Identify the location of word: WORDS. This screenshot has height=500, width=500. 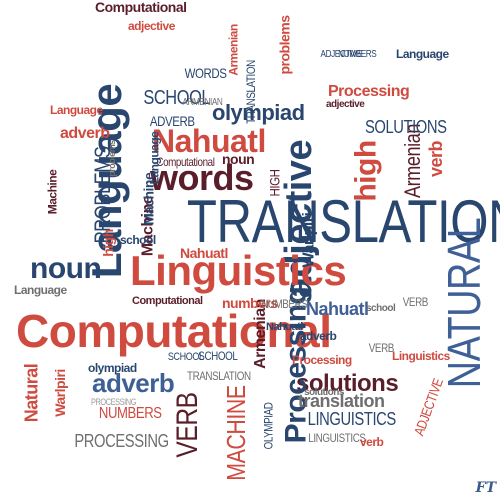
(205, 73).